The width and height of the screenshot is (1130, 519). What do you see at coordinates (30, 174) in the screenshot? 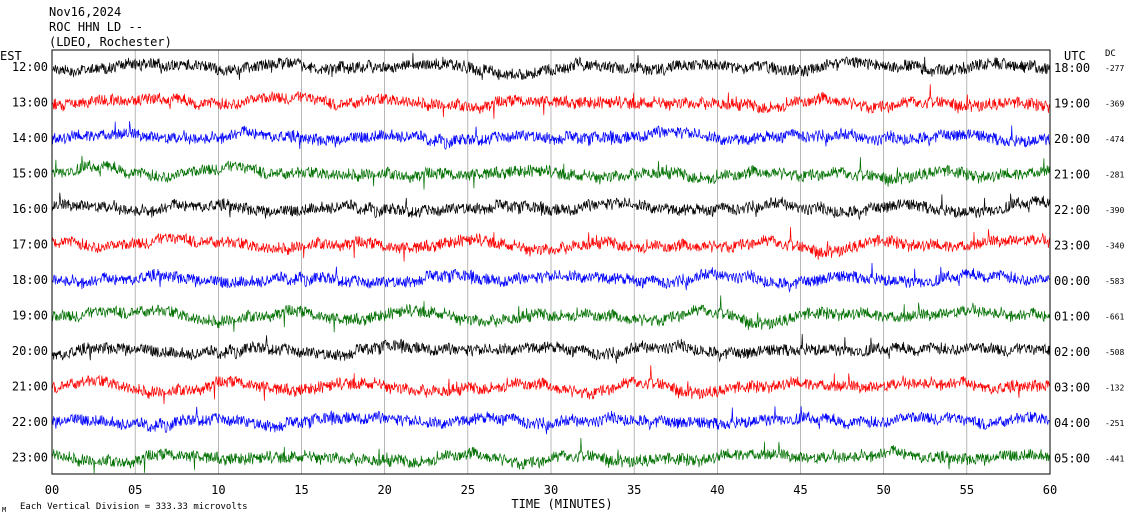
I see `est-hour-label: 15:00` at bounding box center [30, 174].